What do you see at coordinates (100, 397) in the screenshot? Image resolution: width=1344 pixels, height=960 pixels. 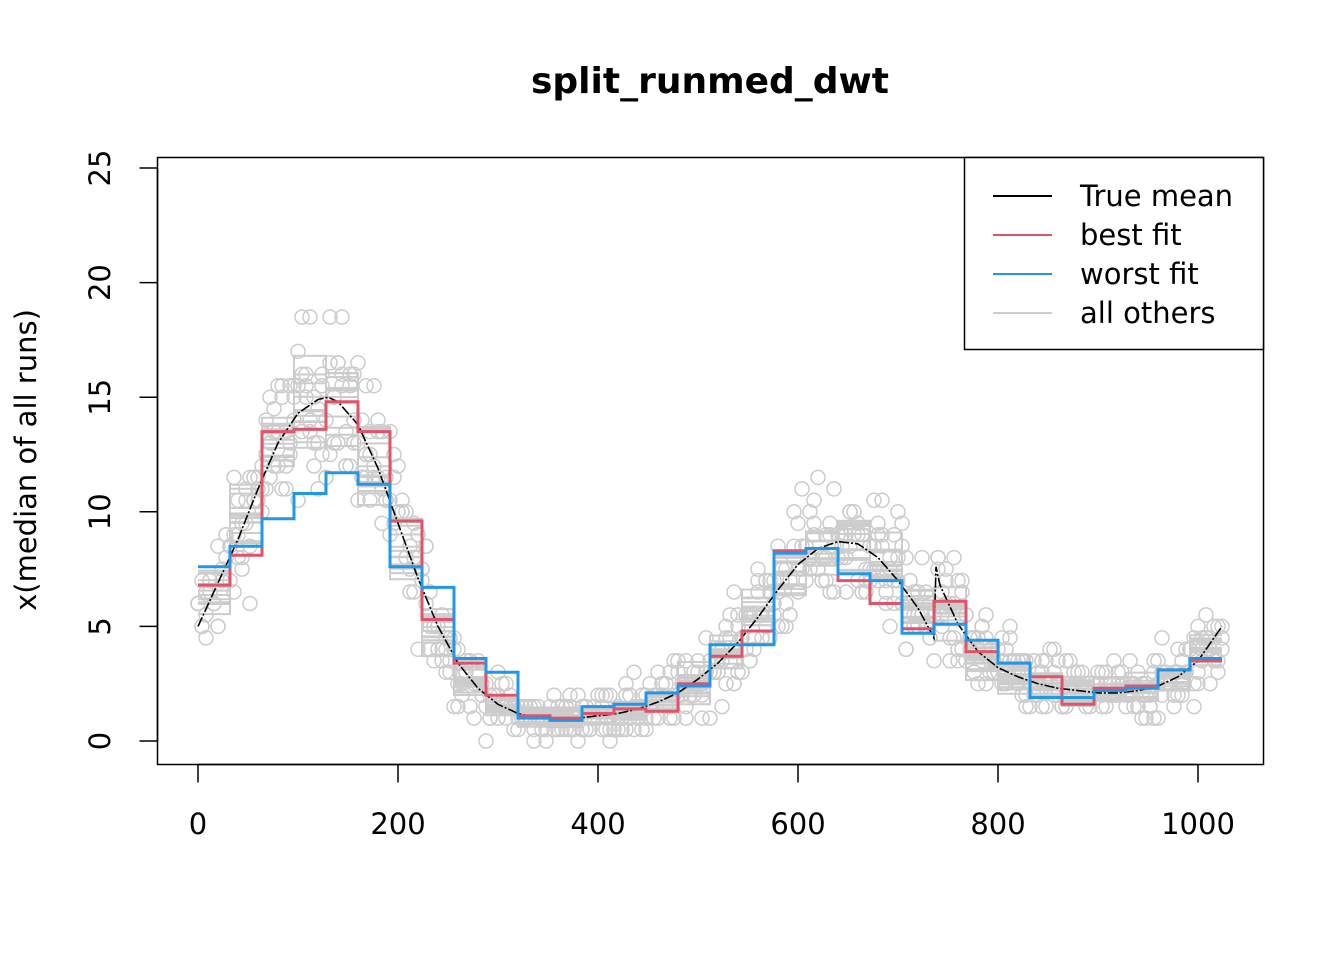 I see `y-tick-label: 15` at bounding box center [100, 397].